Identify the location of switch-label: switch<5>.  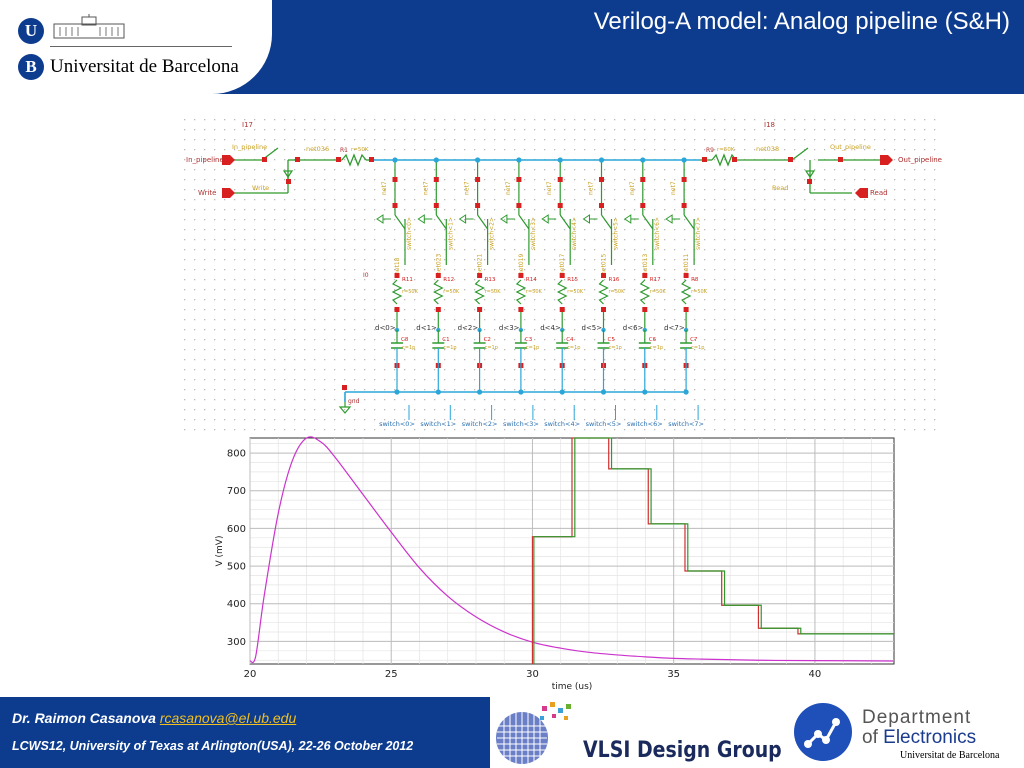
(616, 233).